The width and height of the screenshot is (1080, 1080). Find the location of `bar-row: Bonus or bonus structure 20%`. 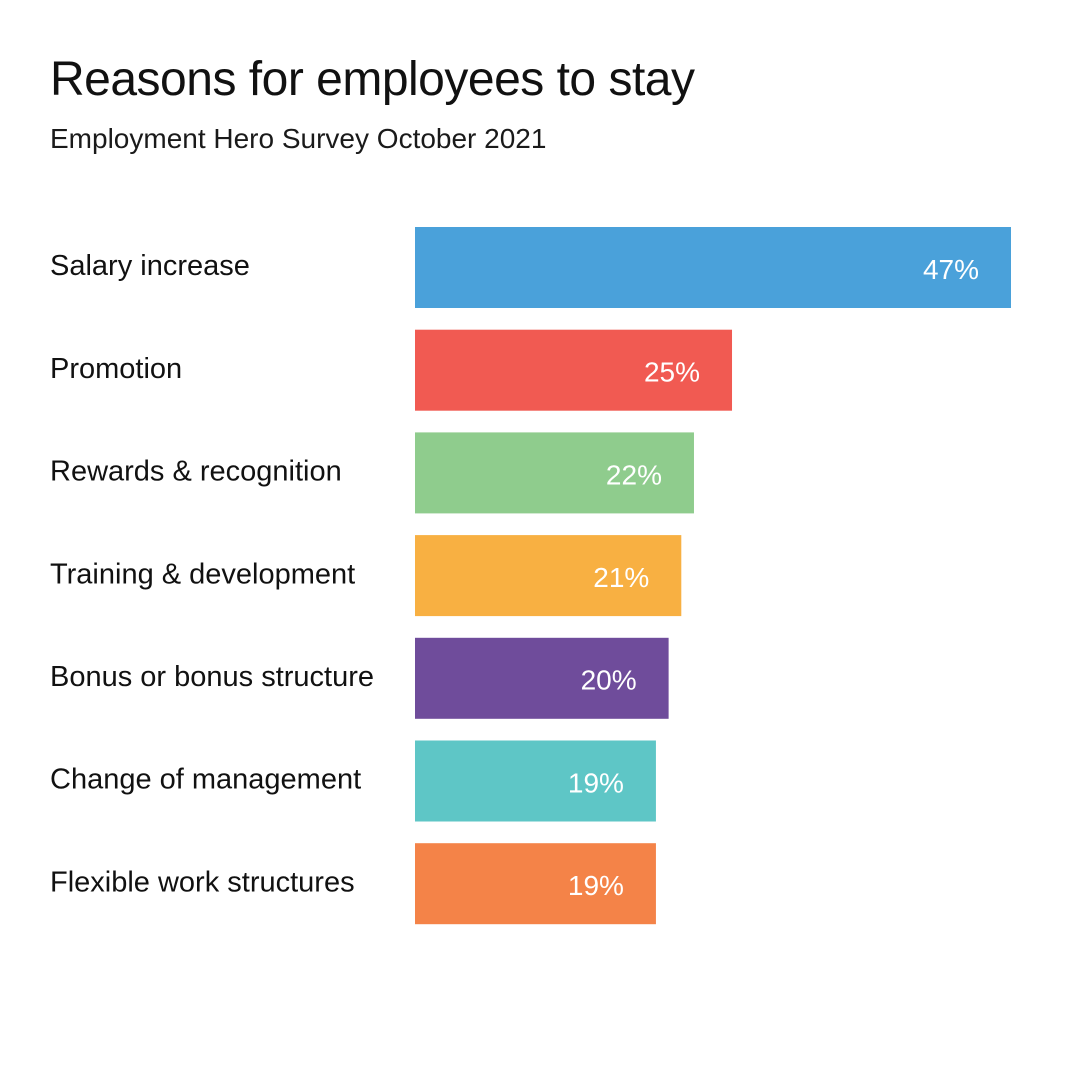

bar-row: Bonus or bonus structure 20% is located at coordinates (359, 678).